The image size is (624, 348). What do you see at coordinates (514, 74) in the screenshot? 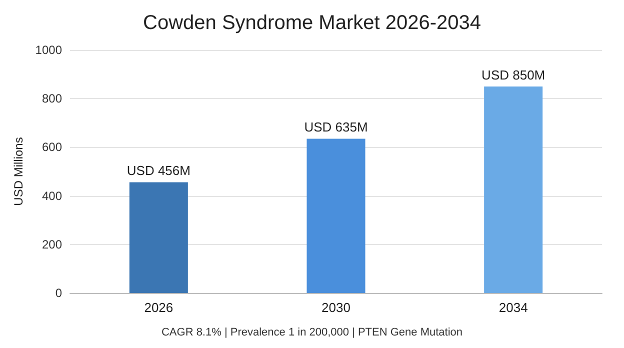
I see `data-label: USD 850M` at bounding box center [514, 74].